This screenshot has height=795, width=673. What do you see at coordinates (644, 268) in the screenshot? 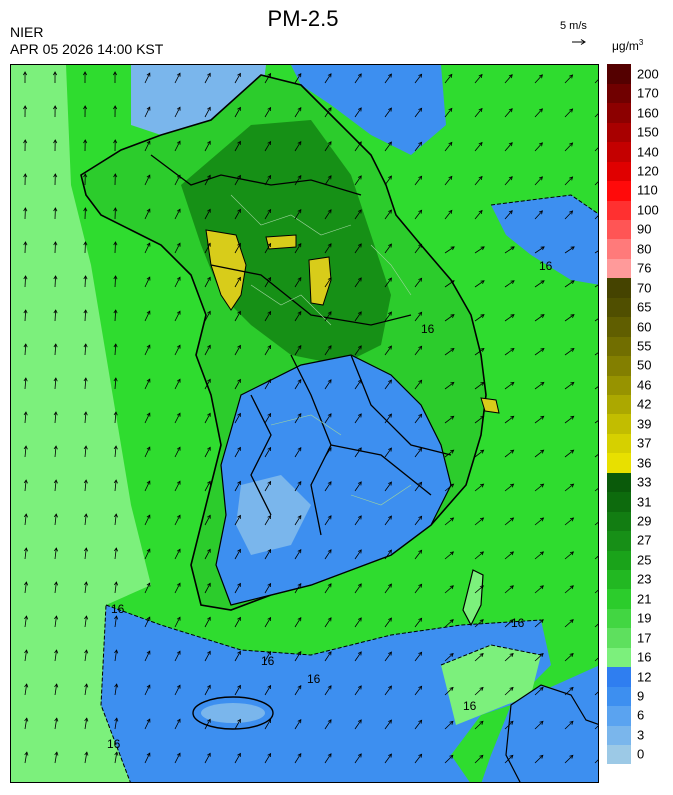
I see `colorbar-tick-label: 76` at bounding box center [644, 268].